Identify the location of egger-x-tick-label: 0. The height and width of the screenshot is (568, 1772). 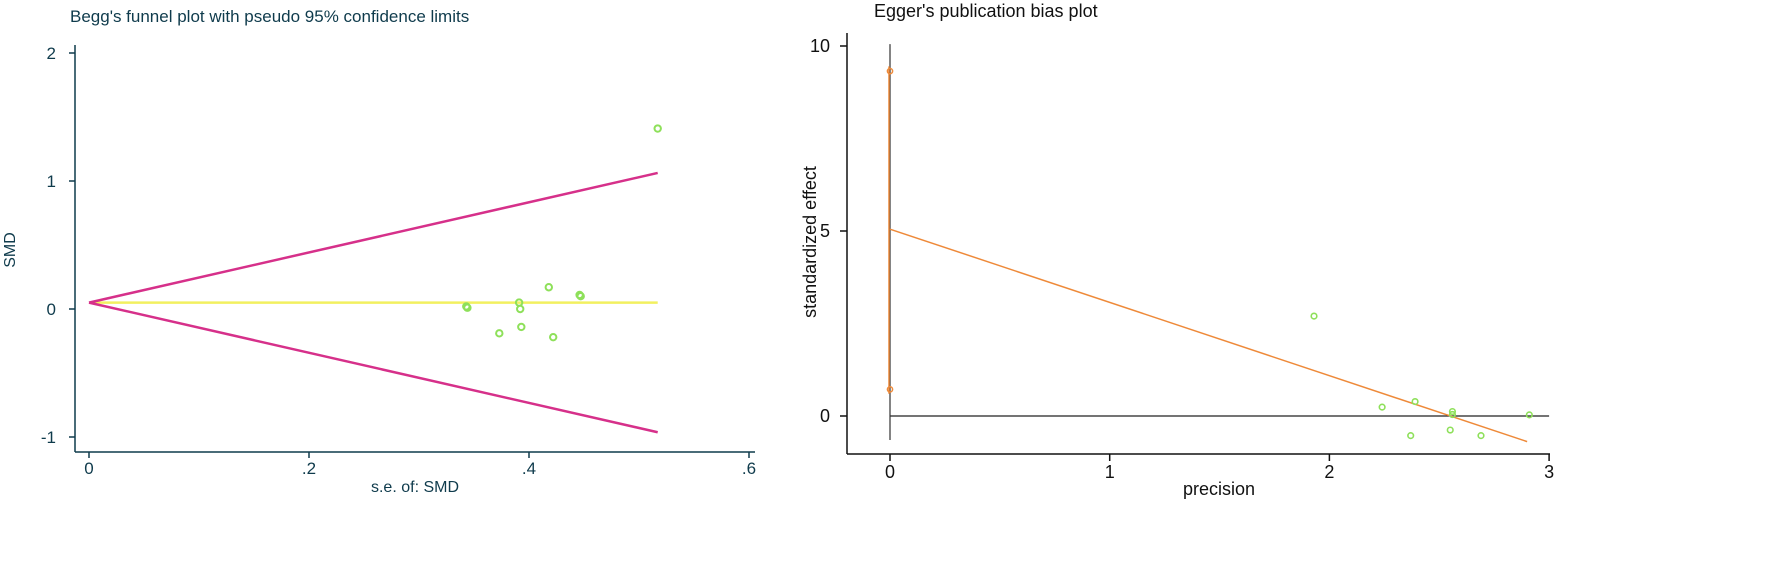
(890, 472).